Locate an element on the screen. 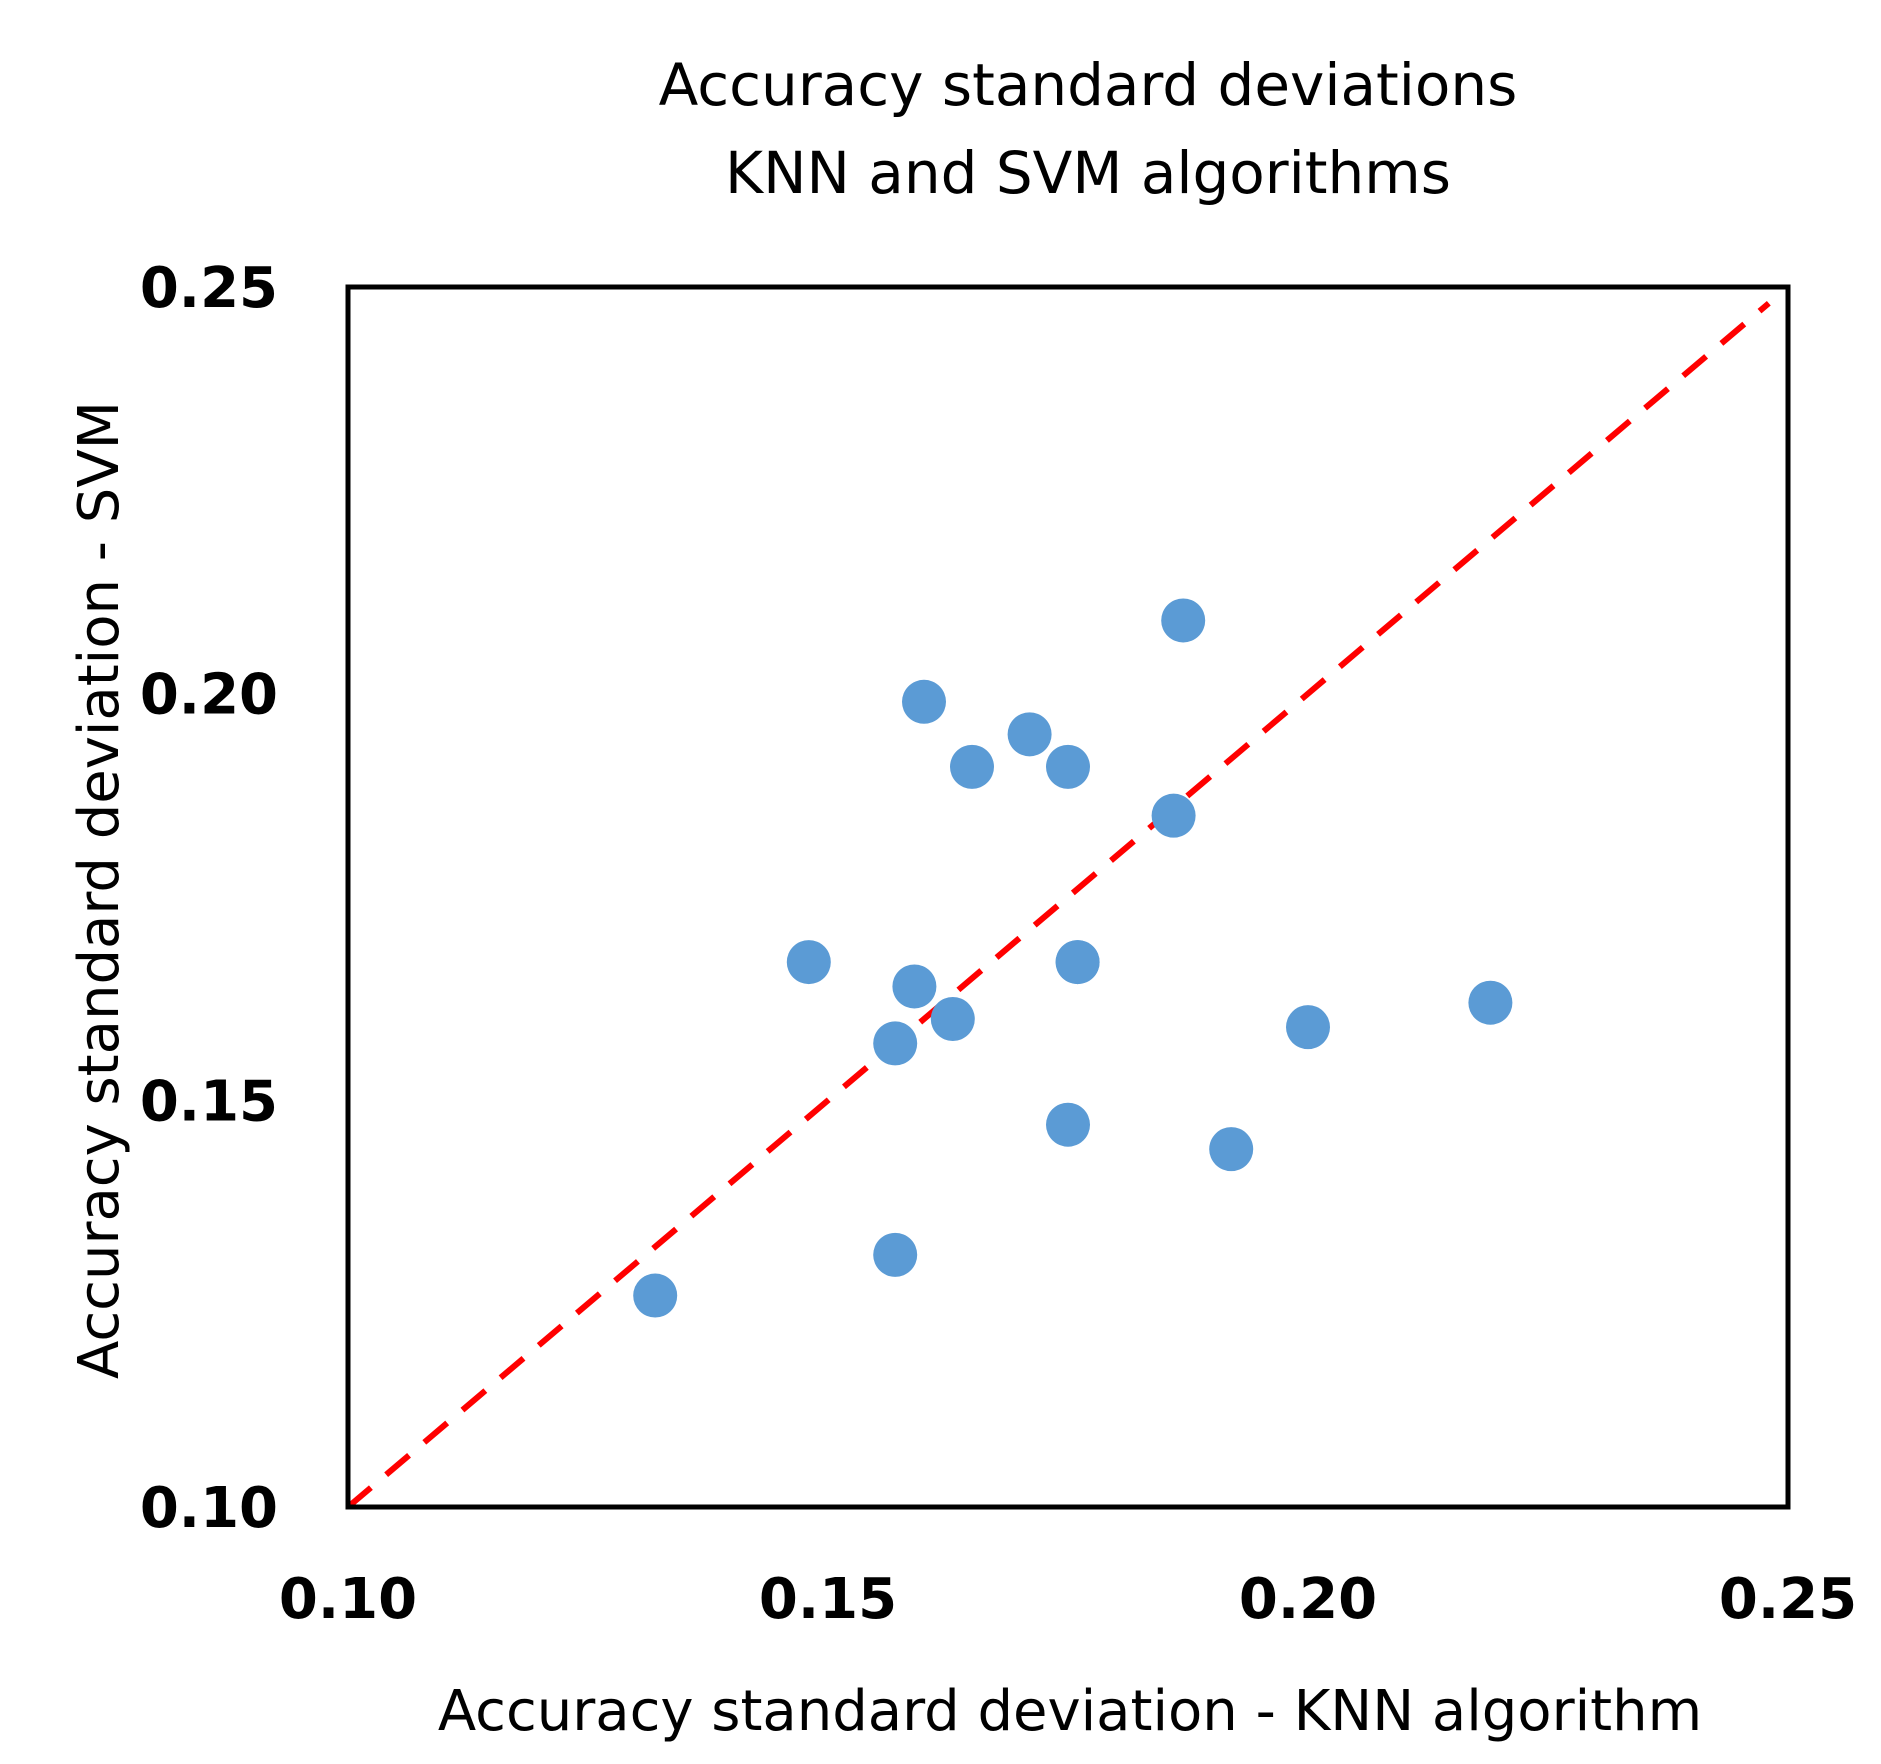  y-tick-label: 0.25 is located at coordinates (209, 288).